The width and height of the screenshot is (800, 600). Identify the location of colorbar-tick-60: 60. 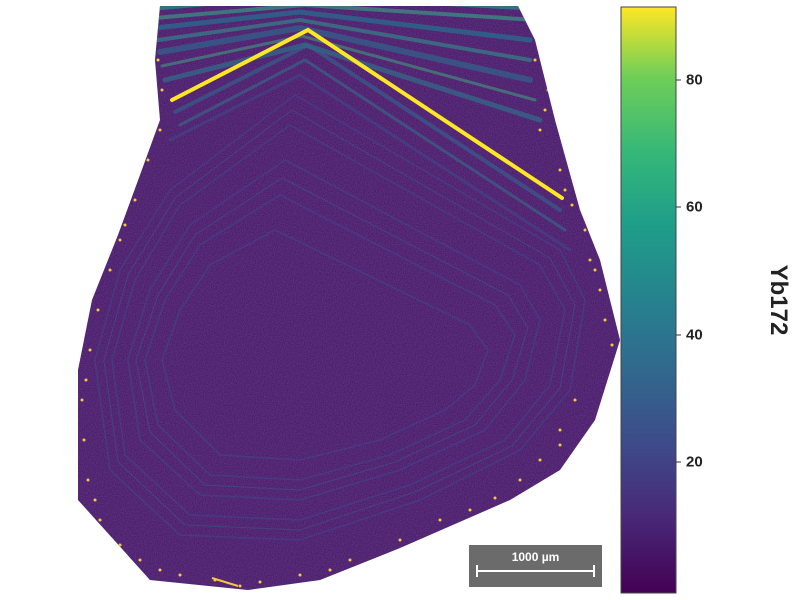
(694, 207).